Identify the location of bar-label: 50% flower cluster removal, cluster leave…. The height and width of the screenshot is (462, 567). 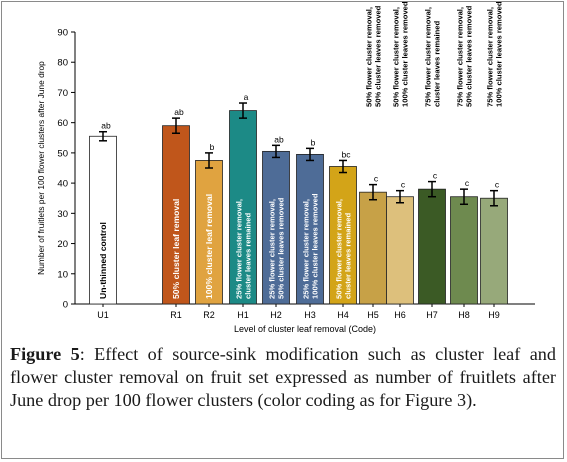
(344, 249).